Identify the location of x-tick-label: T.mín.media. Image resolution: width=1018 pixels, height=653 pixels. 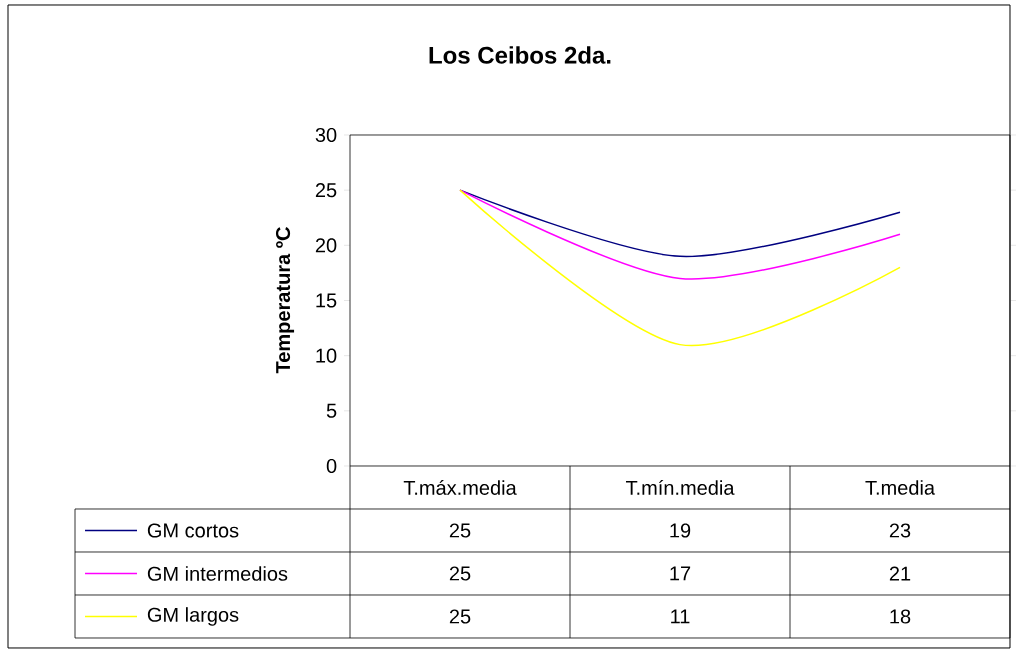
(680, 487).